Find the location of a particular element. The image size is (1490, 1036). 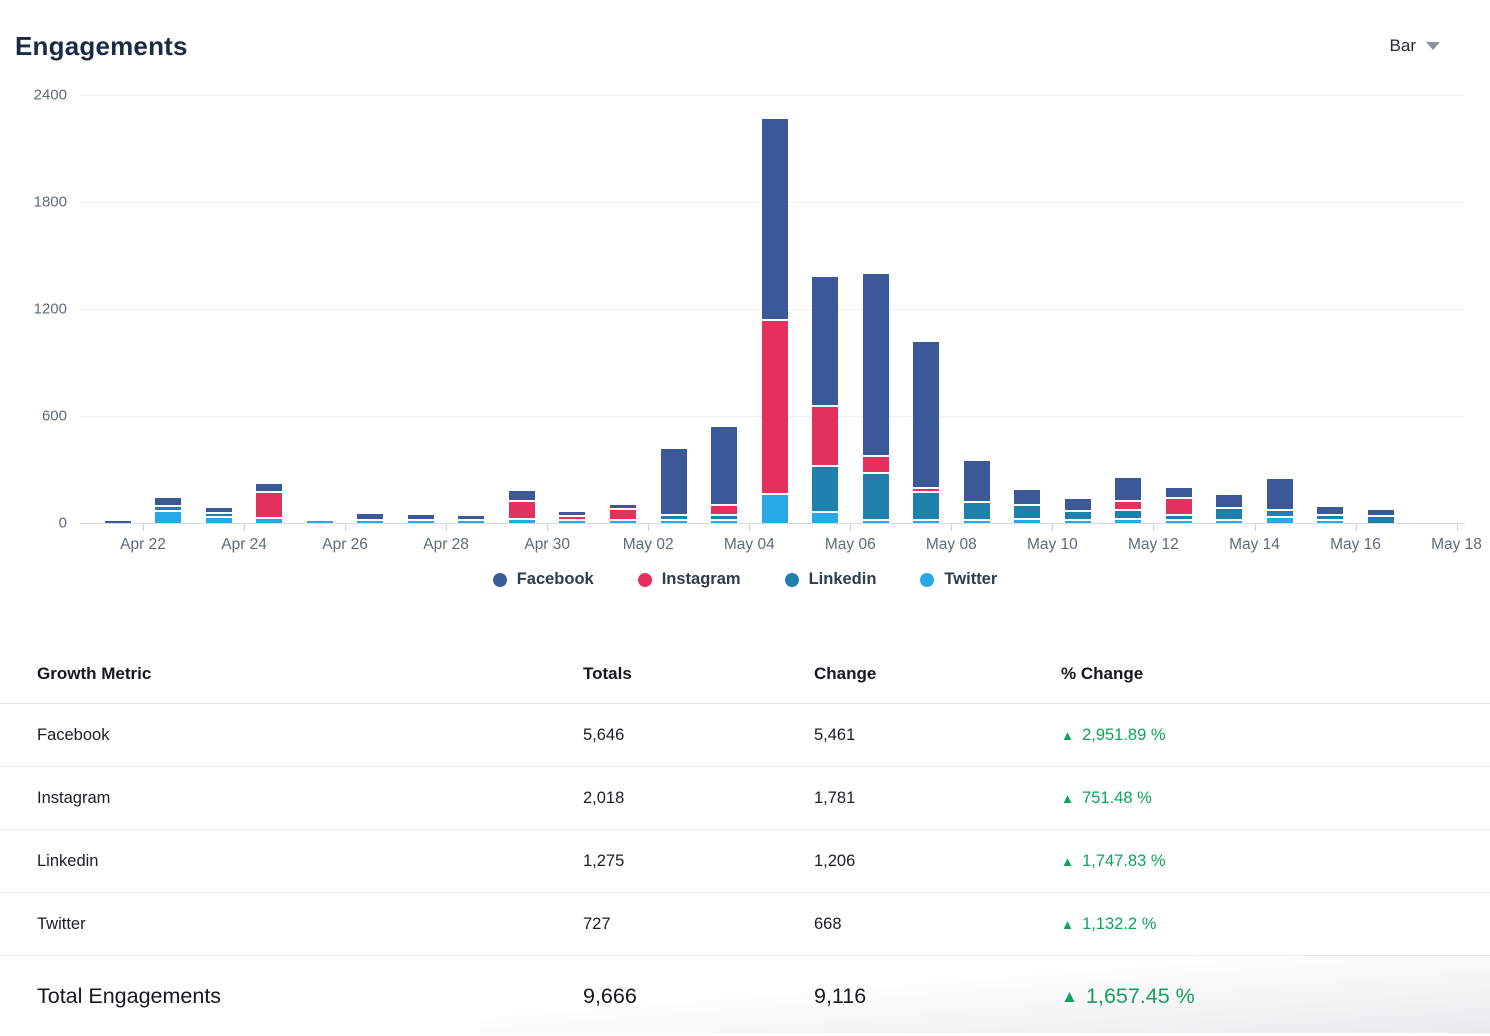

legend-item-twitter: Twitter is located at coordinates (958, 579).